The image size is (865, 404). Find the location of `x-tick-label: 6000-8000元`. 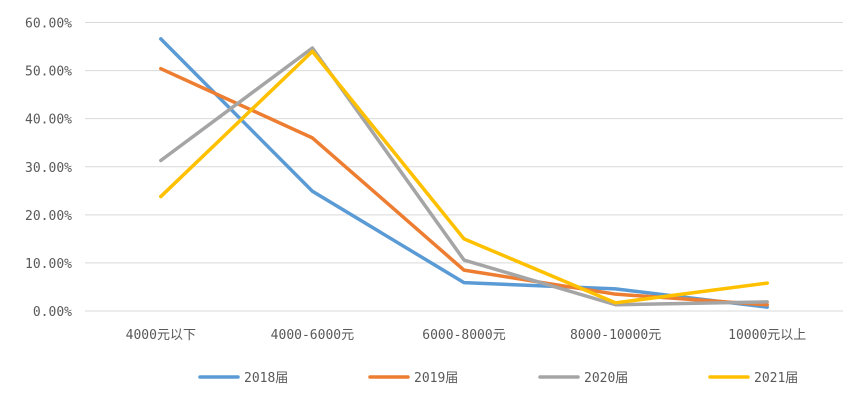

x-tick-label: 6000-8000元 is located at coordinates (463, 335).